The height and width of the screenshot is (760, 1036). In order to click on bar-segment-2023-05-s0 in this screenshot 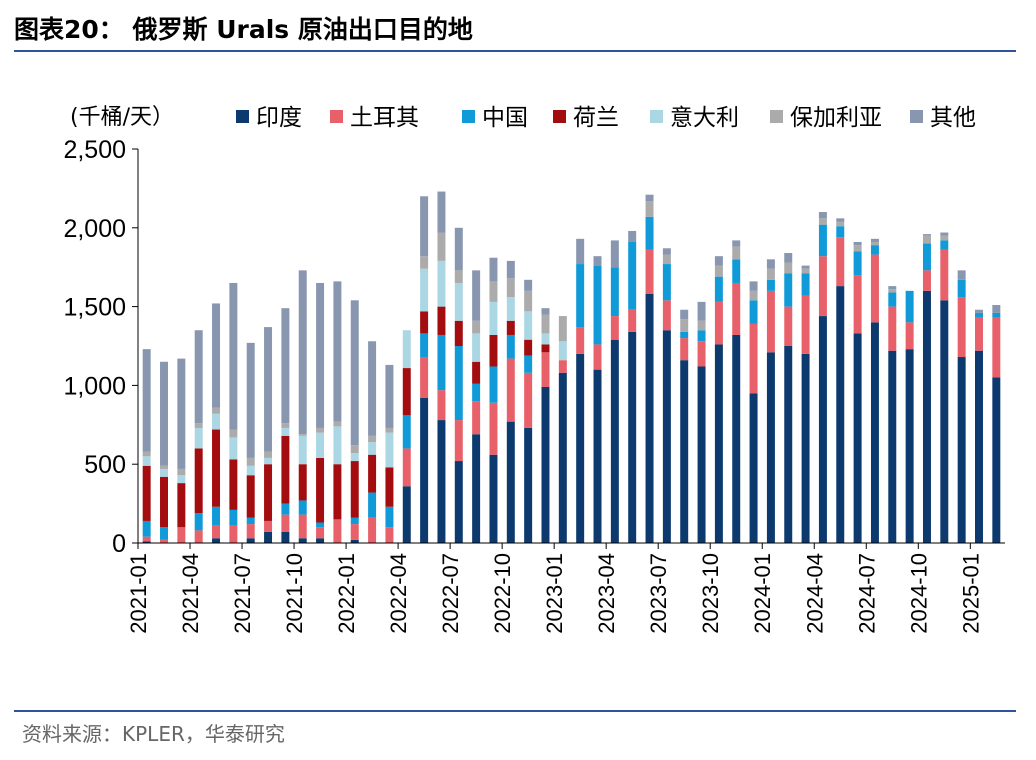, I will do `click(632, 437)`.